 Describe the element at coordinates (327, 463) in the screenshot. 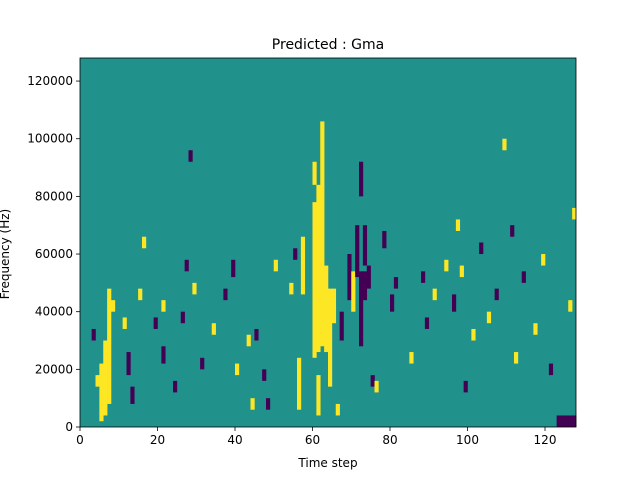

I see `x-axis-label: Time step` at that location.